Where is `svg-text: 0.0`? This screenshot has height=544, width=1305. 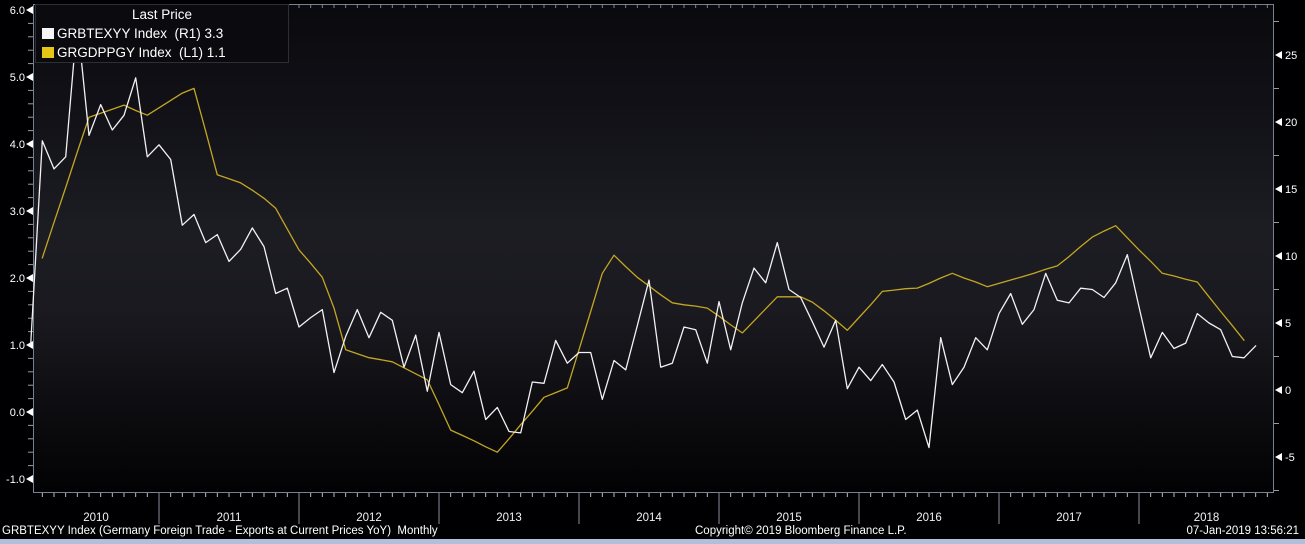
svg-text: 0.0 is located at coordinates (17, 413).